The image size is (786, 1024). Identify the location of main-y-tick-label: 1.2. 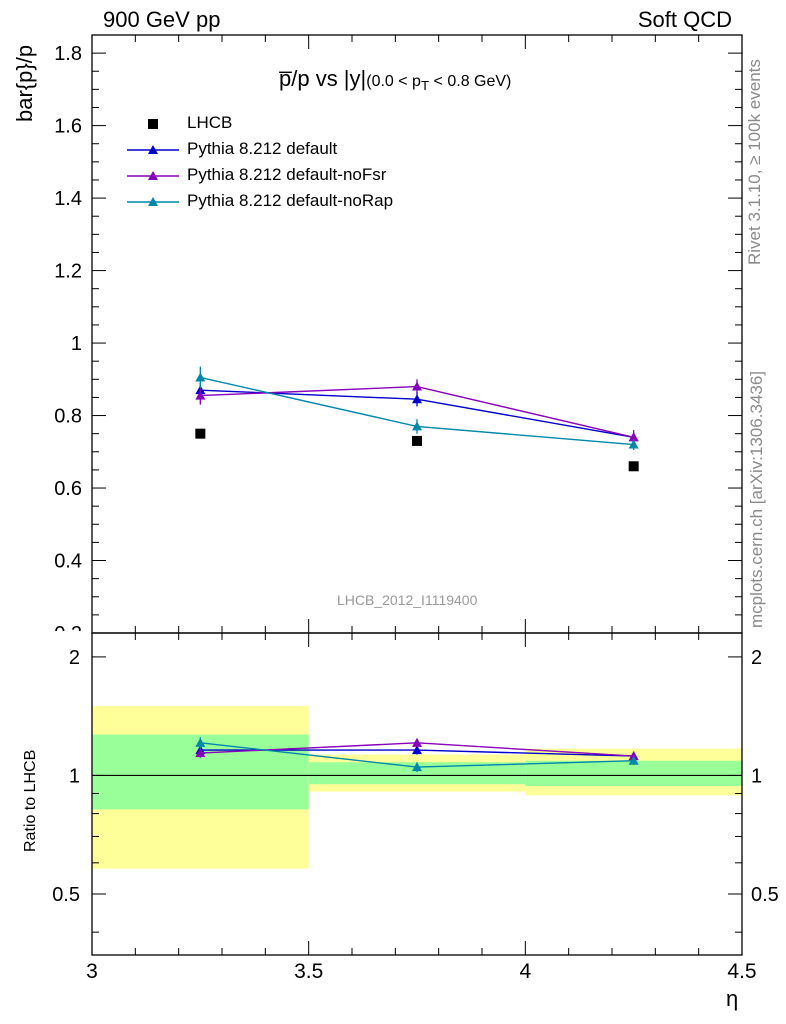
(68, 272).